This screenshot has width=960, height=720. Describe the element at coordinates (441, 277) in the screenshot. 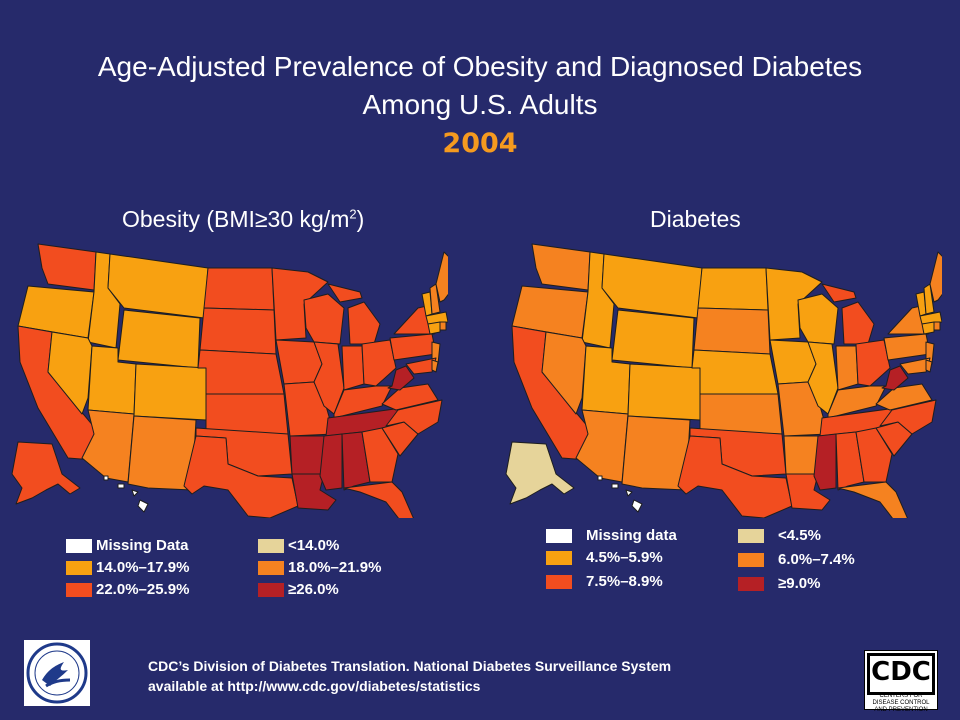

I see `state-me` at that location.